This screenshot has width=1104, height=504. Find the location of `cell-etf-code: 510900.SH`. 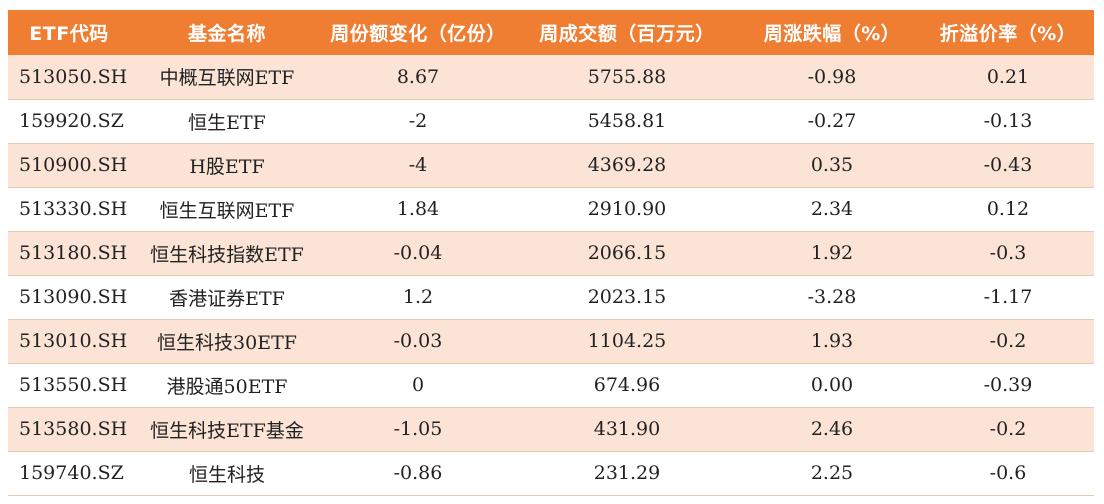

cell-etf-code: 510900.SH is located at coordinates (73, 165).